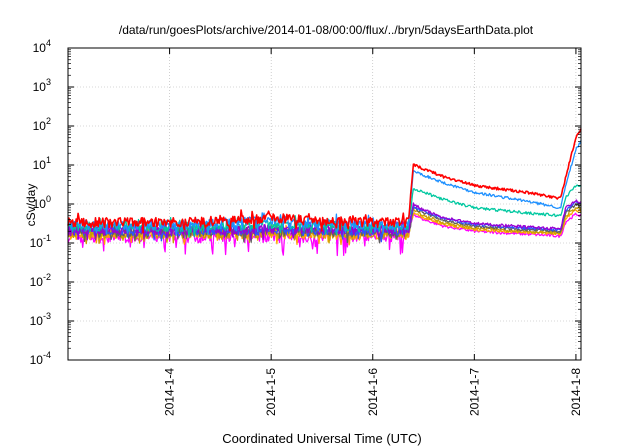  Describe the element at coordinates (474, 392) in the screenshot. I see `x-tick-label: 2014-1-7` at that location.